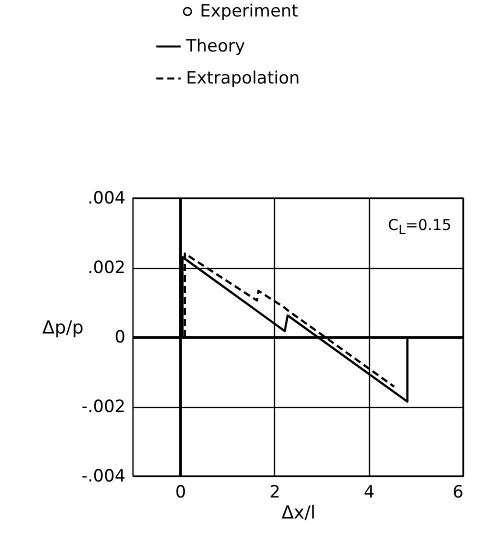 Image resolution: width=483 pixels, height=553 pixels. What do you see at coordinates (369, 492) in the screenshot?
I see `x-tick-label: 4` at bounding box center [369, 492].